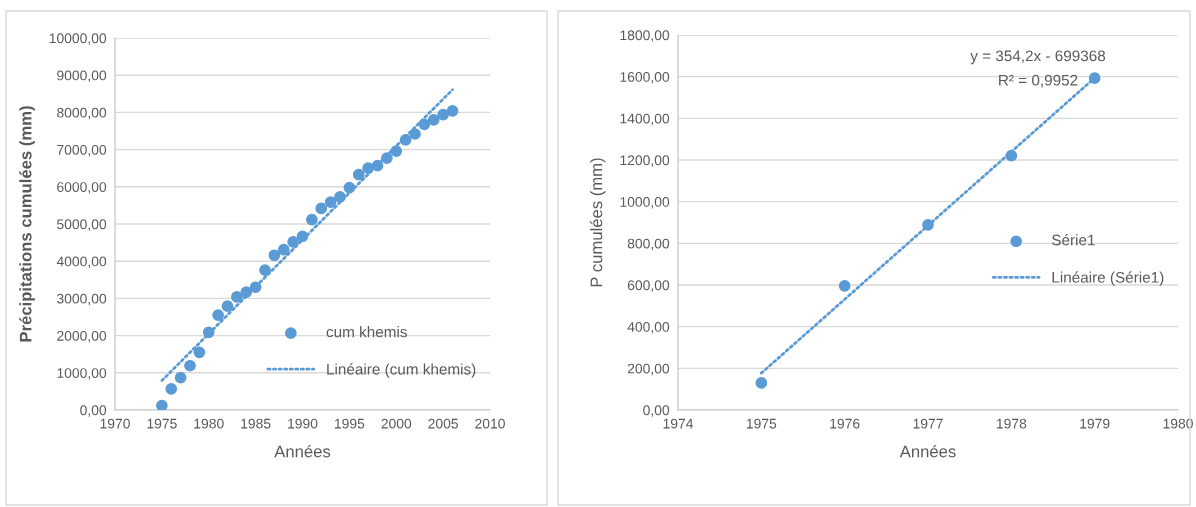 This screenshot has height=507, width=1196. What do you see at coordinates (1038, 57) in the screenshot?
I see `annotation: y = 354,2x - 699368` at bounding box center [1038, 57].